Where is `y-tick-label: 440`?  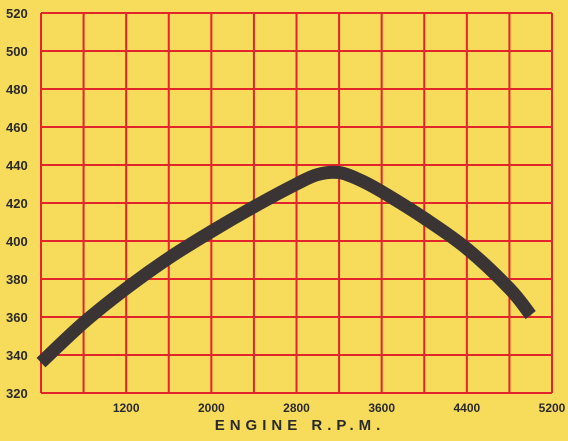 y-tick-label: 440 is located at coordinates (17, 165).